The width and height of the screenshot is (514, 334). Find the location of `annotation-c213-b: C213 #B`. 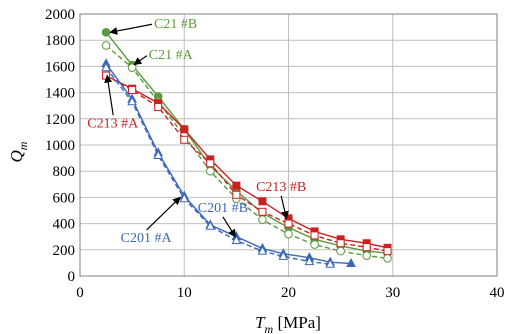

annotation-c213-b: C213 #B is located at coordinates (281, 187).